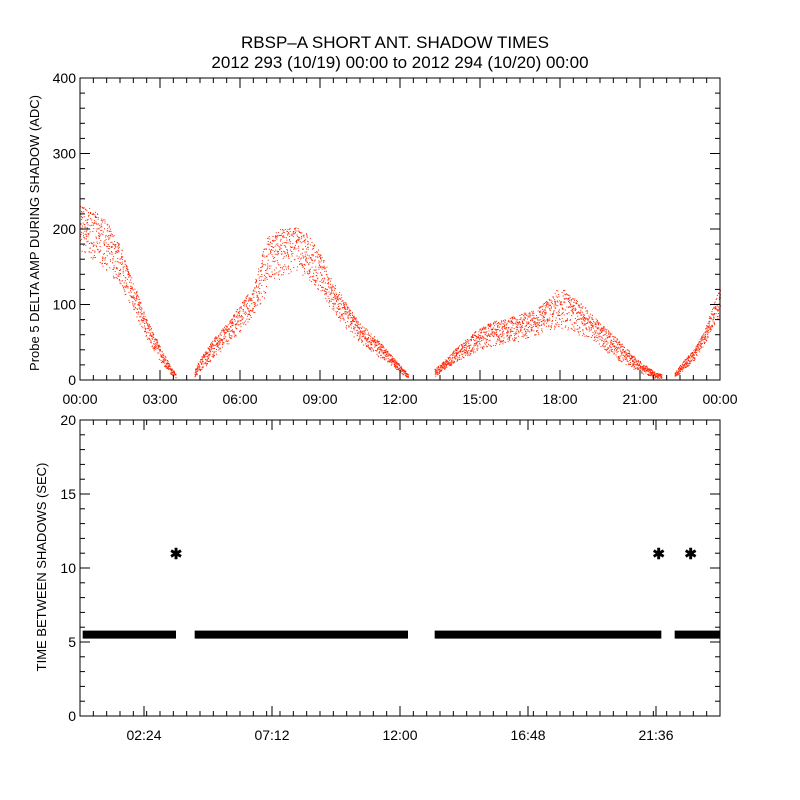 The image size is (800, 800). What do you see at coordinates (65, 154) in the screenshot?
I see `top-y-tick-label: 300` at bounding box center [65, 154].